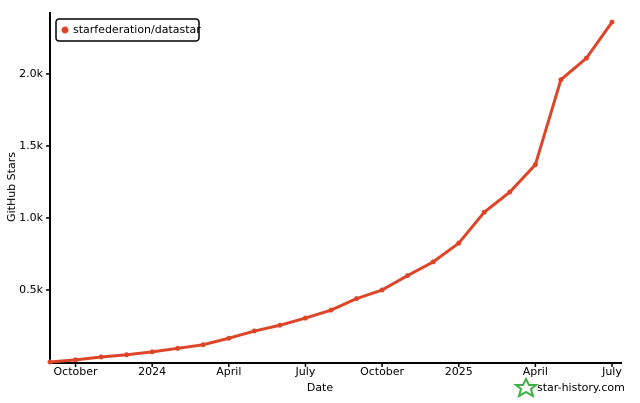 The height and width of the screenshot is (403, 640). I want to click on watermark: star-history.com, so click(581, 387).